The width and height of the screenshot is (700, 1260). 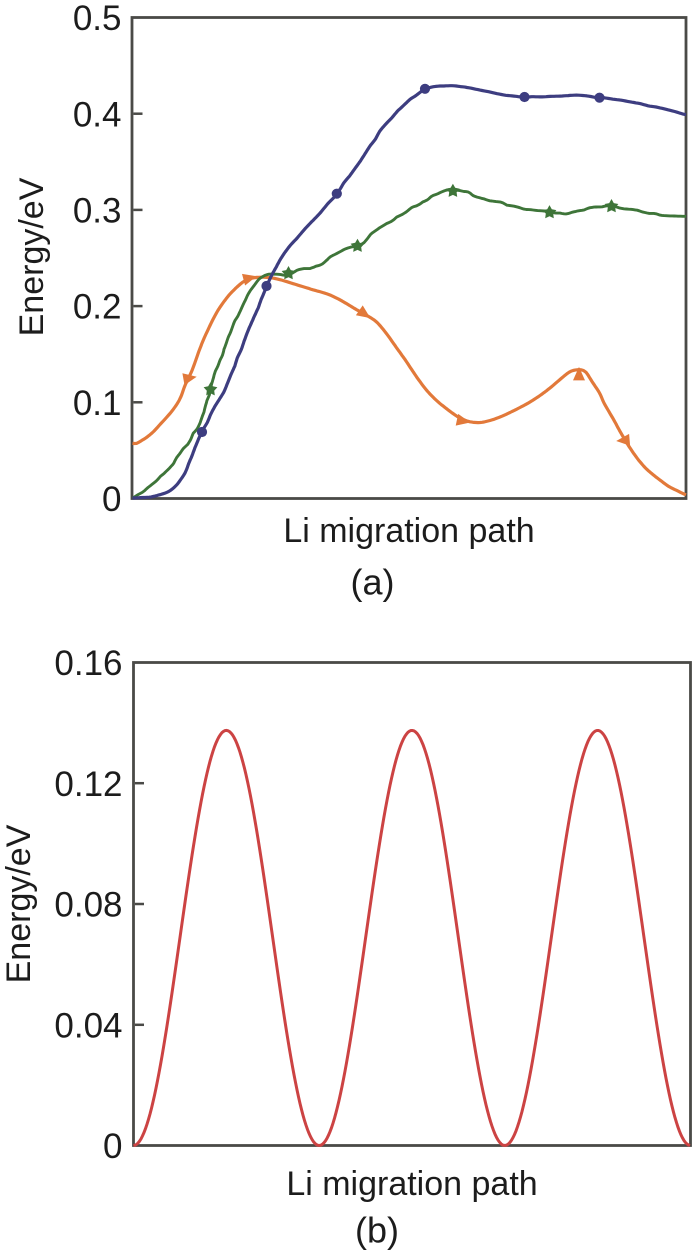 I want to click on svg-text: 0.04, so click(x=88, y=1025).